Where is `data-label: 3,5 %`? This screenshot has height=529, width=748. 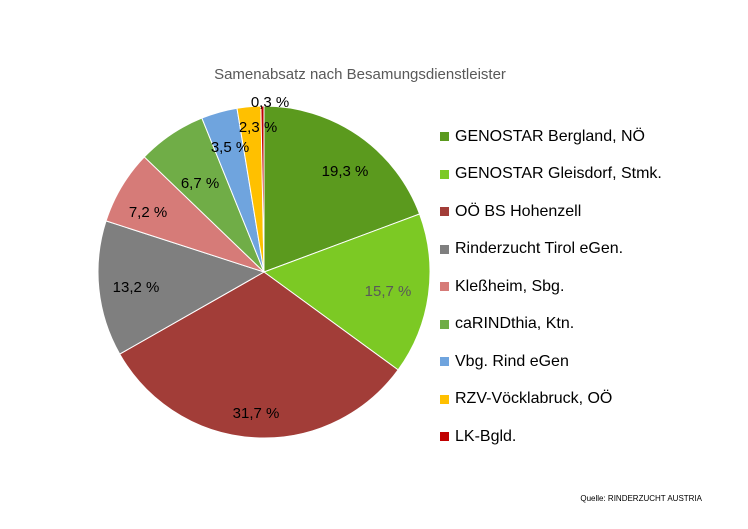
data-label: 3,5 % is located at coordinates (230, 147).